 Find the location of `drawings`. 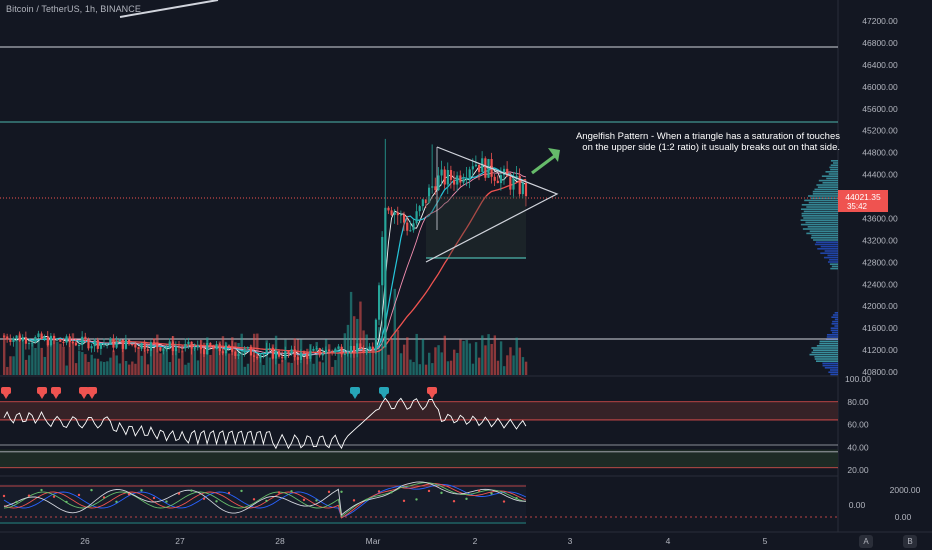

drawings is located at coordinates (492, 204).